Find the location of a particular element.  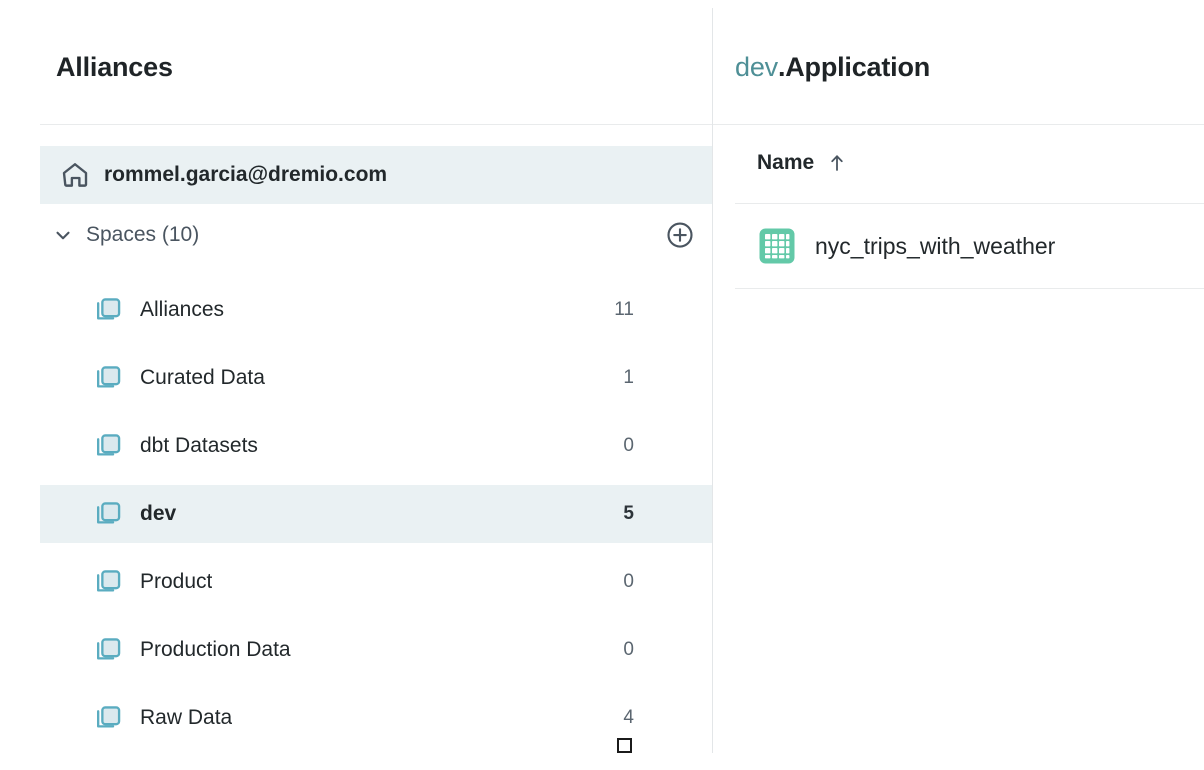

header-divider is located at coordinates (376, 124).